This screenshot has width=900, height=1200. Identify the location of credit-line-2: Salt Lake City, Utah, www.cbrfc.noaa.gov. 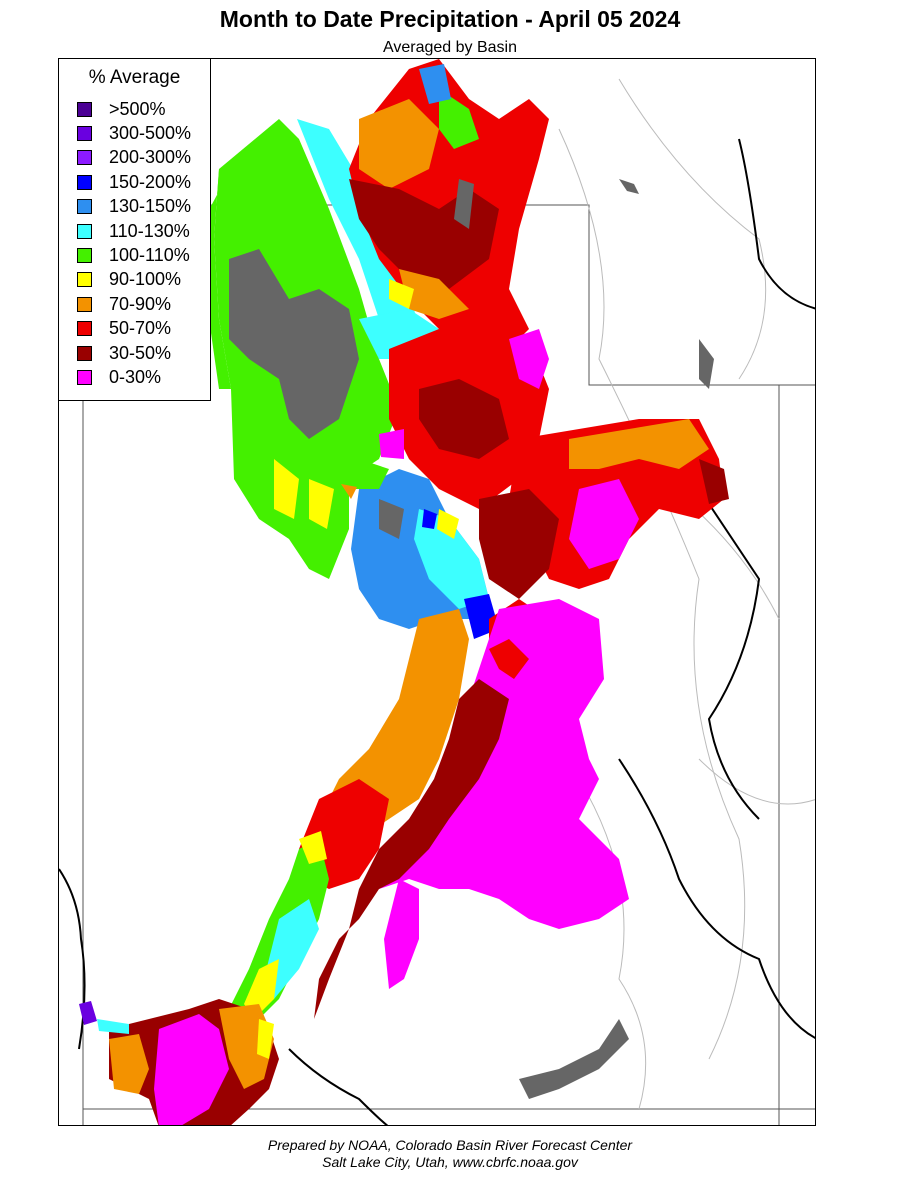
(450, 1162).